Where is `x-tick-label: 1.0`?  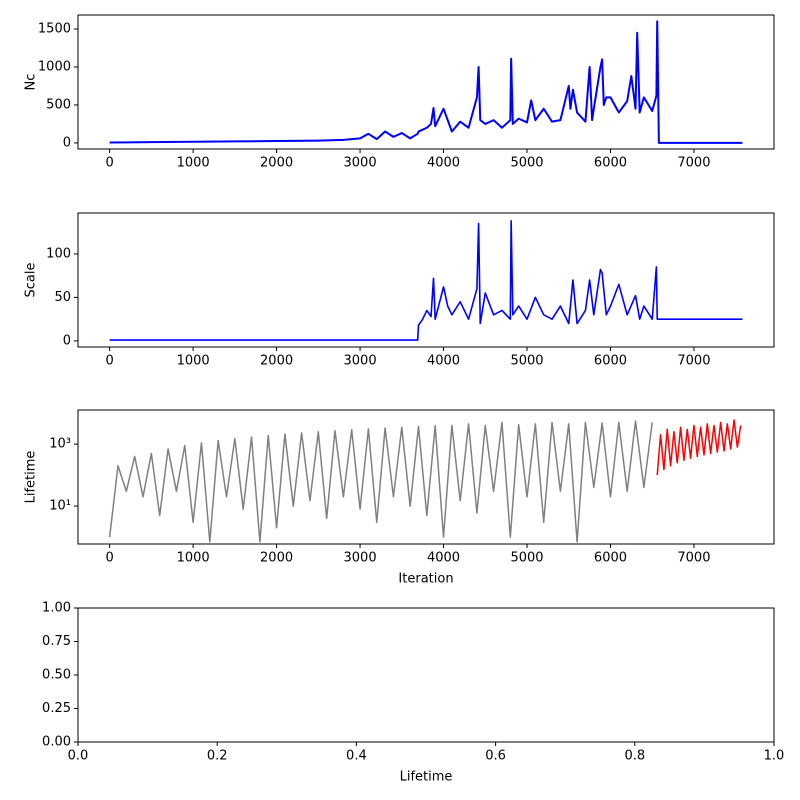 x-tick-label: 1.0 is located at coordinates (774, 756).